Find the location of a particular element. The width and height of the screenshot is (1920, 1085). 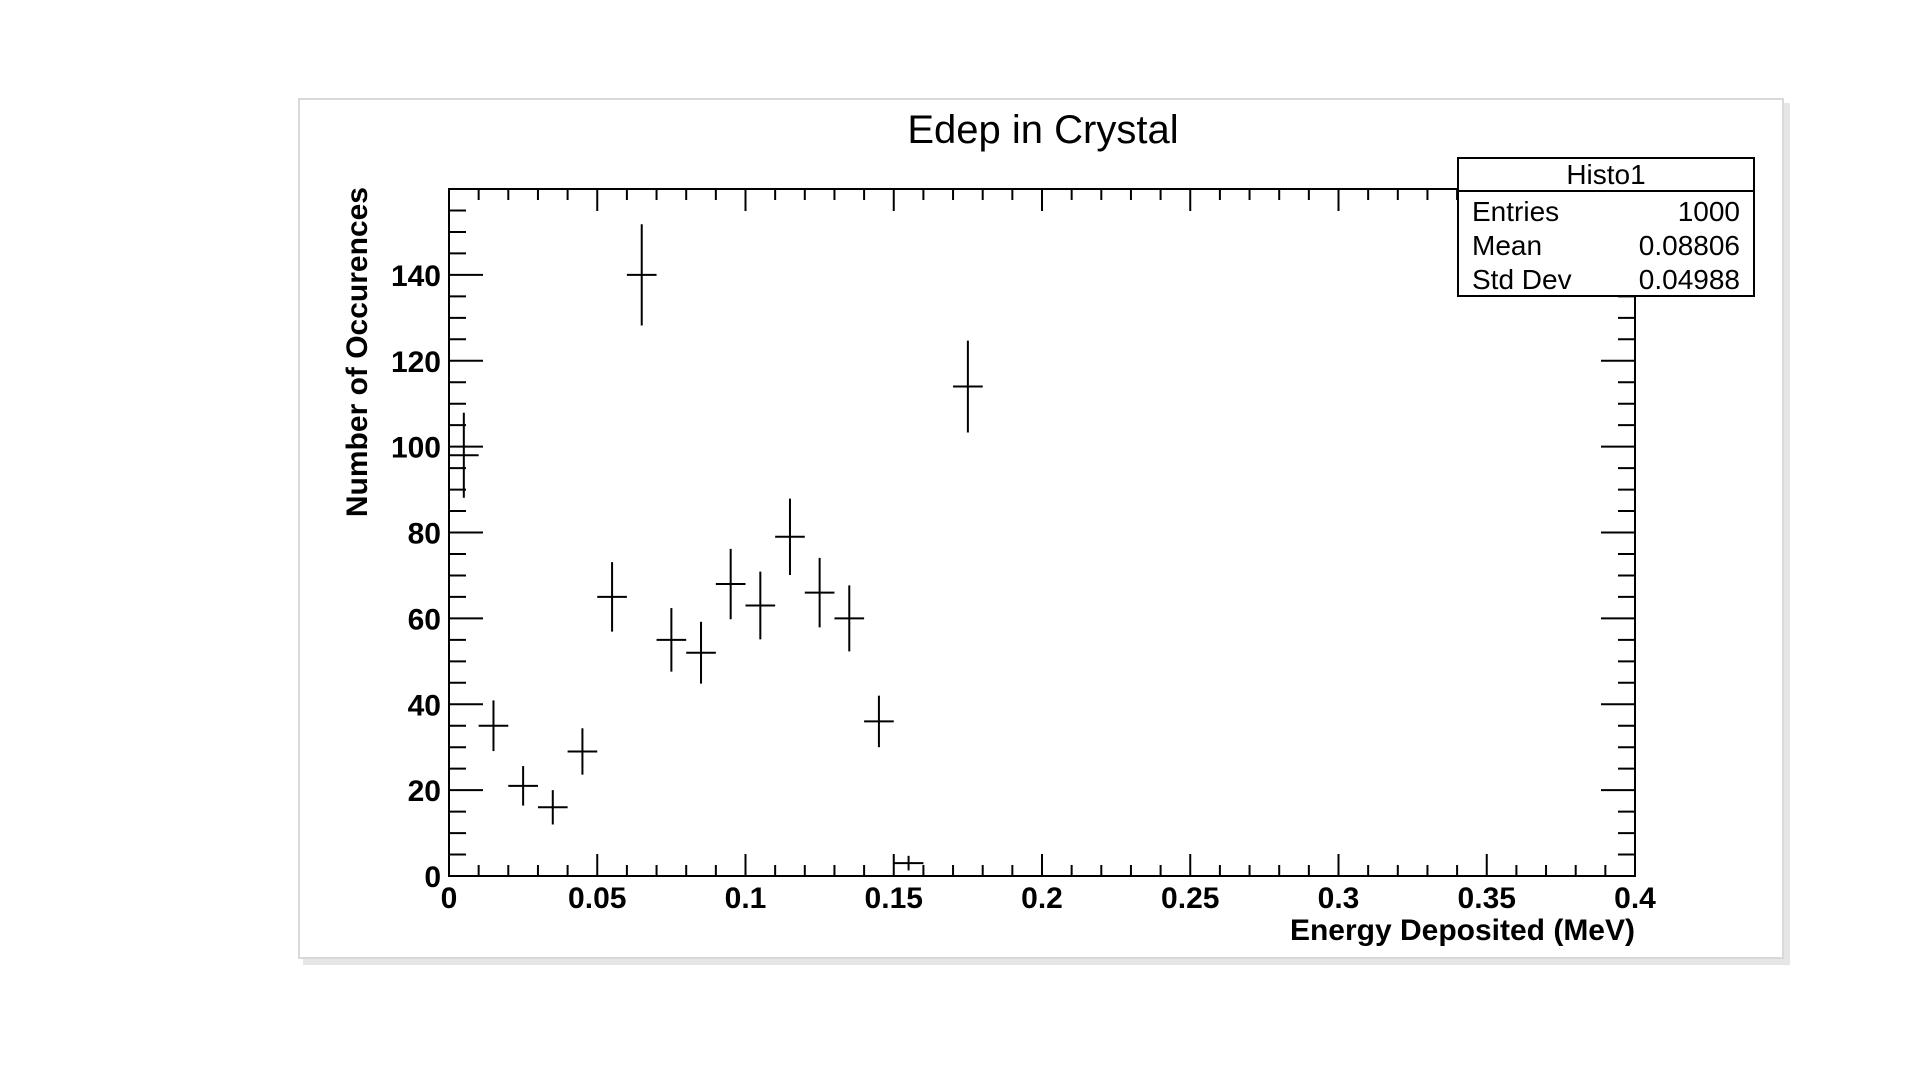

x-tick-labels: 0 0.05 0.1 0.15 0.2 0.25 0.3 0.35 0.4 is located at coordinates (1049, 898).